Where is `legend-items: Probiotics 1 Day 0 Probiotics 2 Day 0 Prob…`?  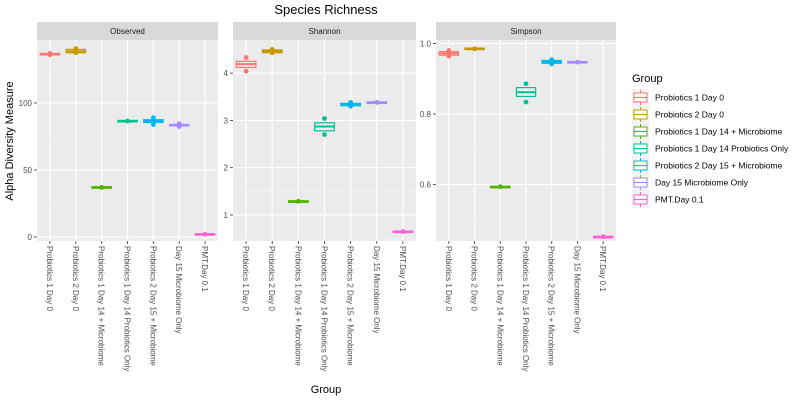 legend-items: Probiotics 1 Day 0 Probiotics 2 Day 0 Prob… is located at coordinates (710, 148).